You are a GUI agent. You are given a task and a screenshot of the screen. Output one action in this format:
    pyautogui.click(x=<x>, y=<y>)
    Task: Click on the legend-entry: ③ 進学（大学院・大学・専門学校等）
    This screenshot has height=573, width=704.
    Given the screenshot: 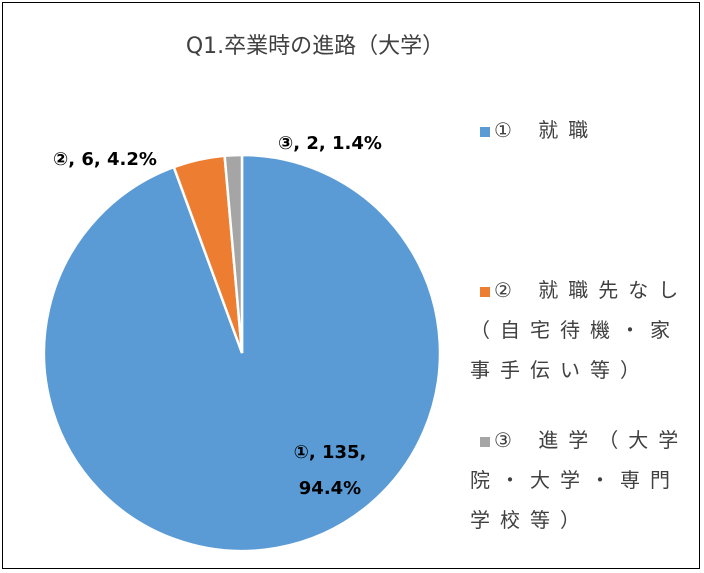 What is the action you would take?
    pyautogui.click(x=585, y=480)
    